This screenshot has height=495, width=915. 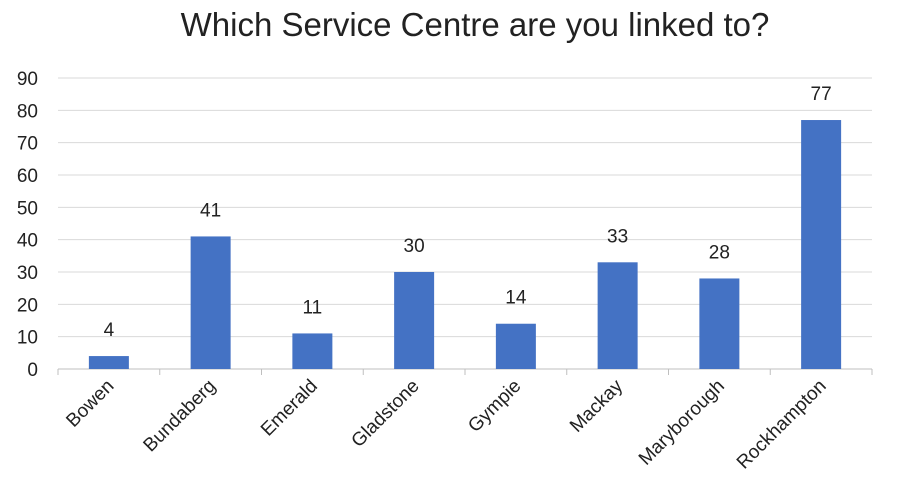 What do you see at coordinates (32, 370) in the screenshot?
I see `y-tick-label: 0` at bounding box center [32, 370].